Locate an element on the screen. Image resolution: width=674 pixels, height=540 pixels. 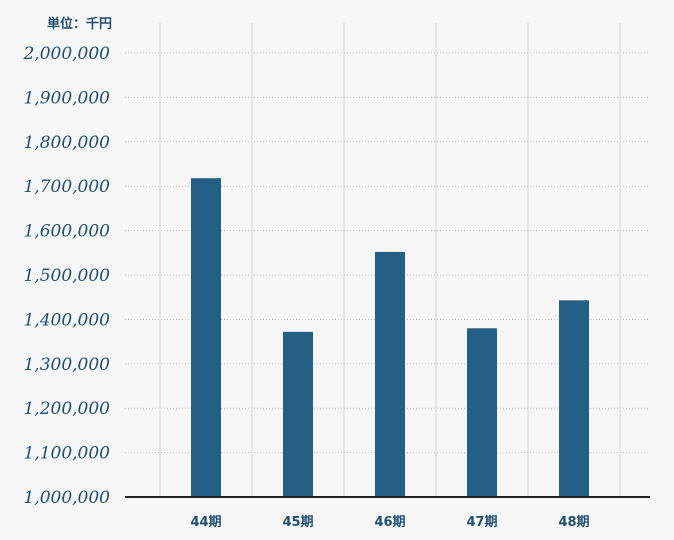
x-tick-label: 46期 is located at coordinates (389, 522).